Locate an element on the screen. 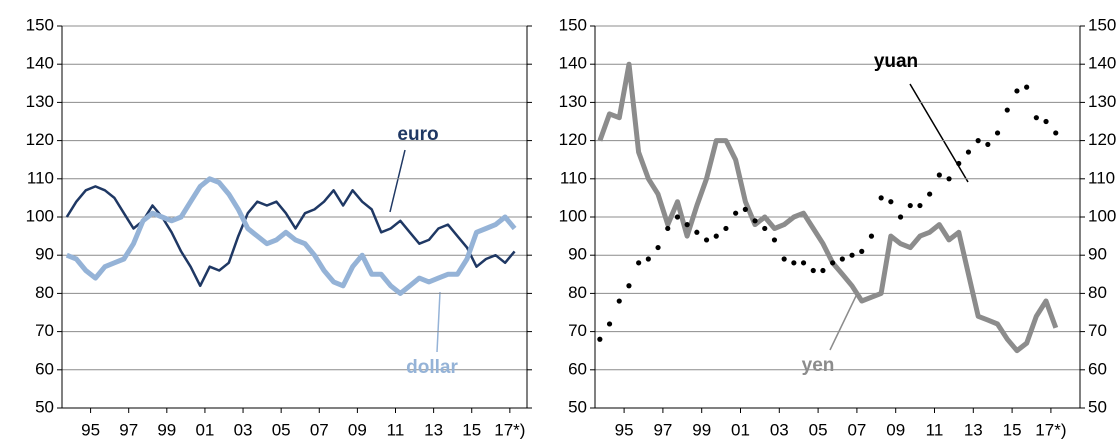  y2-tick-label: 120 is located at coordinates (1102, 139).